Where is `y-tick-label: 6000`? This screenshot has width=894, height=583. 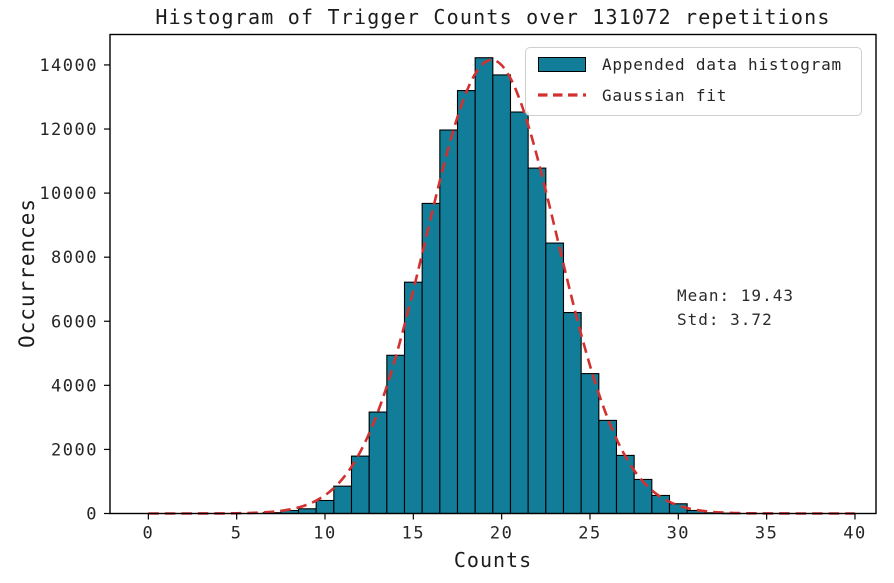
y-tick-label: 6000 is located at coordinates (74, 322).